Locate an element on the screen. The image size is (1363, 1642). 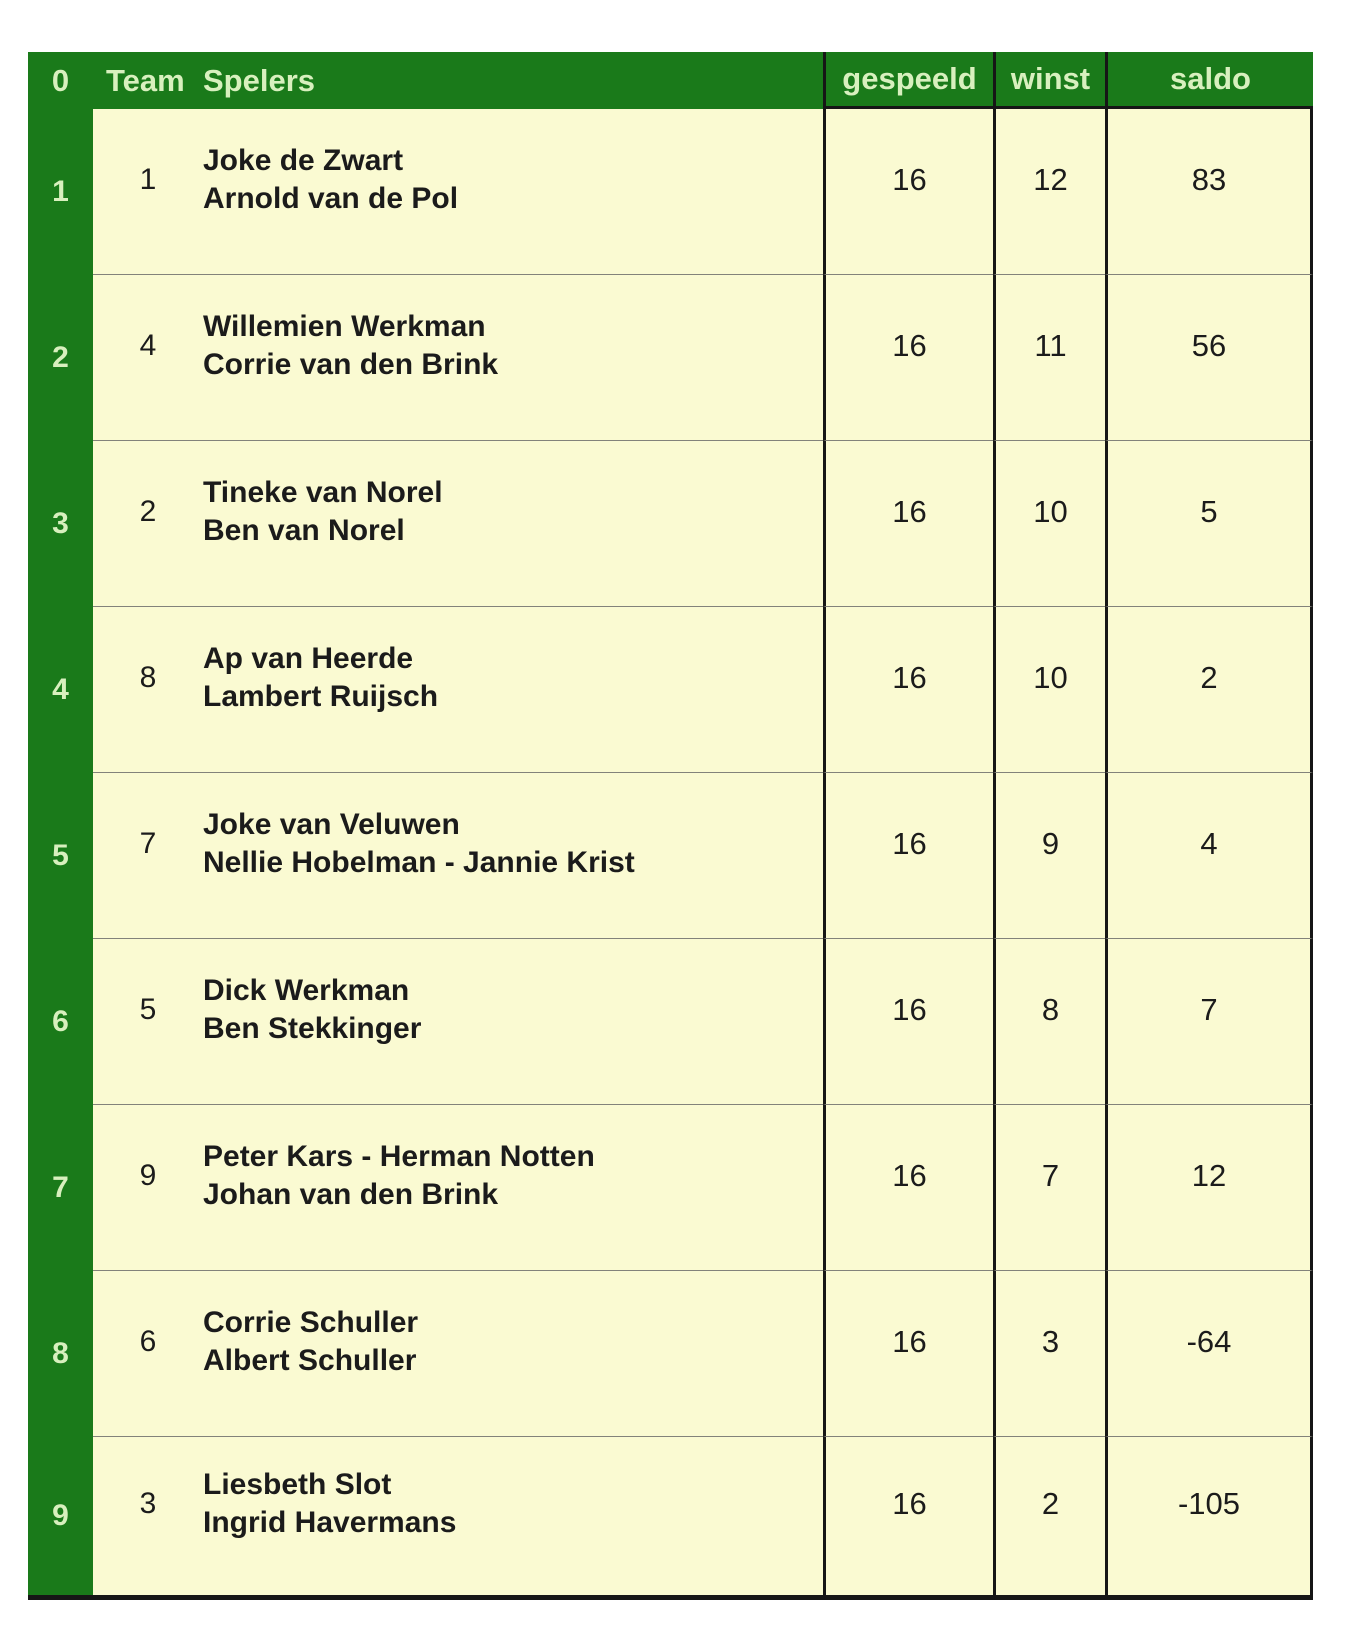
rank-cell: 1 is located at coordinates (60, 192).